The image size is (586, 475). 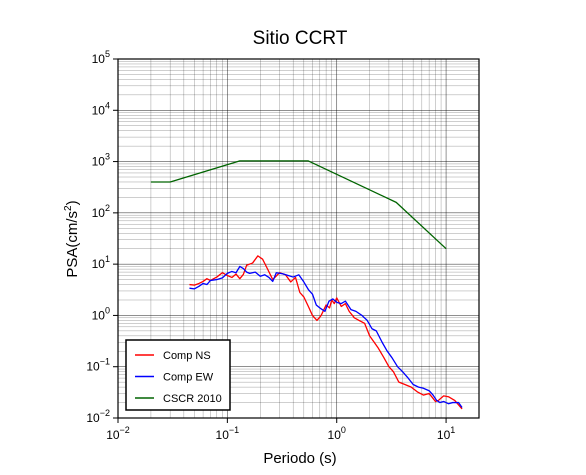 I want to click on y-axis-label: PSA(cm/s2), so click(x=72, y=238).